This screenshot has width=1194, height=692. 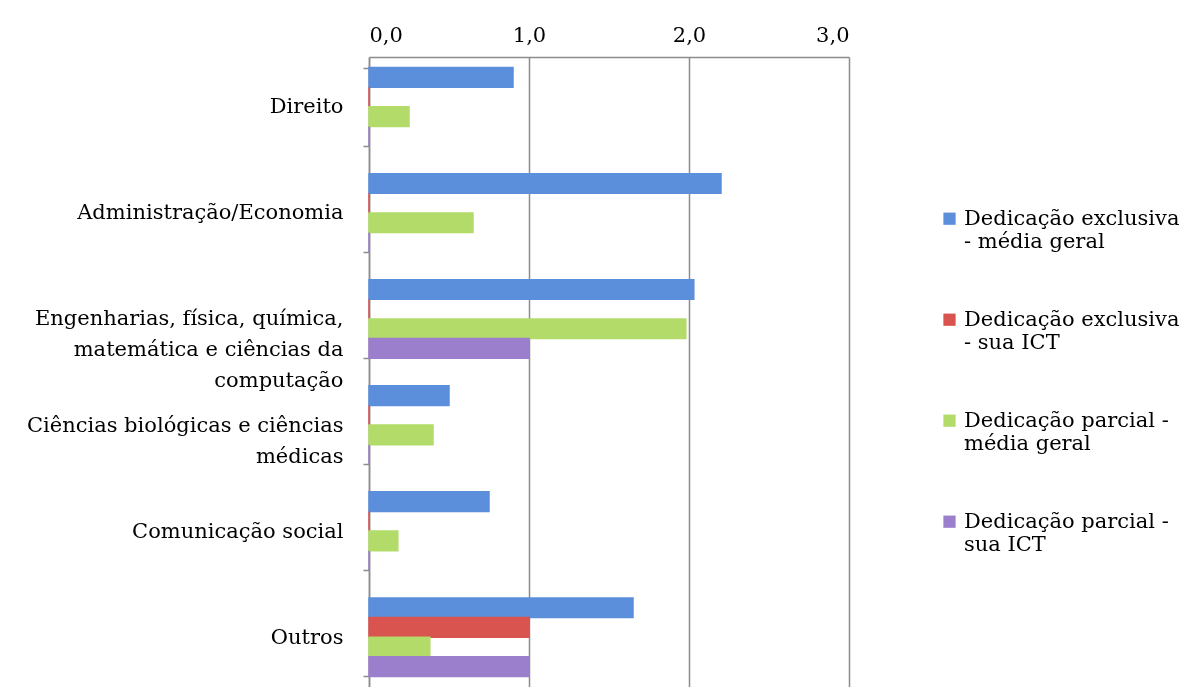 What do you see at coordinates (1072, 330) in the screenshot?
I see `legend-label: Dedicação exclusiva - sua ICT` at bounding box center [1072, 330].